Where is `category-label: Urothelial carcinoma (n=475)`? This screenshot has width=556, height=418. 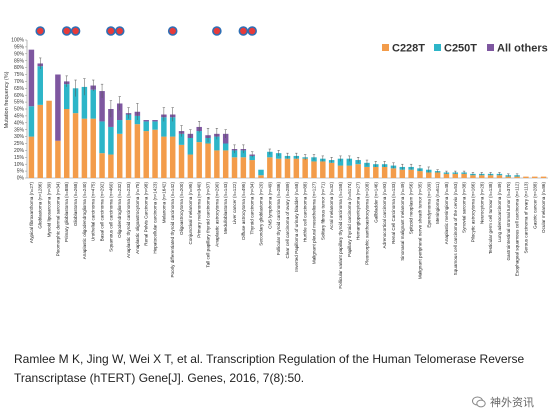
category-label: Urothelial carcinoma (n=475) is located at coordinates (93, 212).